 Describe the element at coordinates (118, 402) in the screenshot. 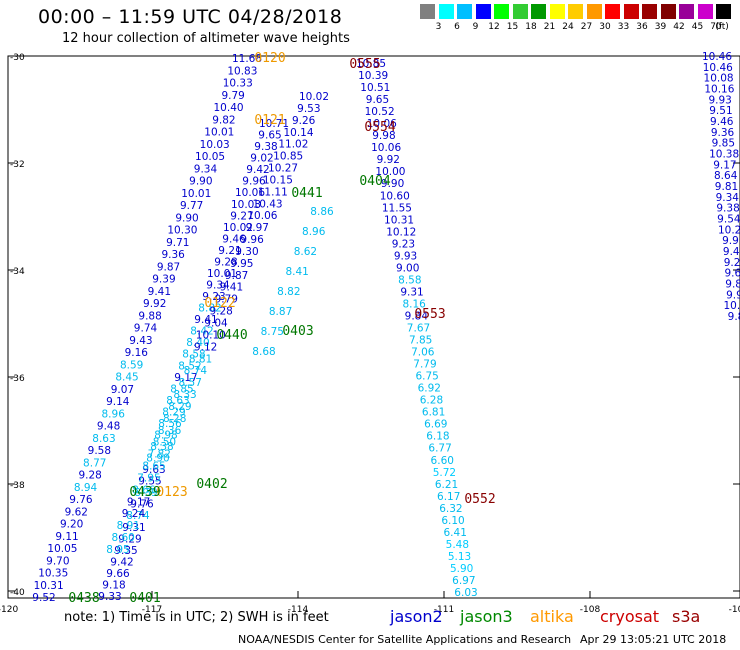

I see `wave-height-value: 9.14` at that location.